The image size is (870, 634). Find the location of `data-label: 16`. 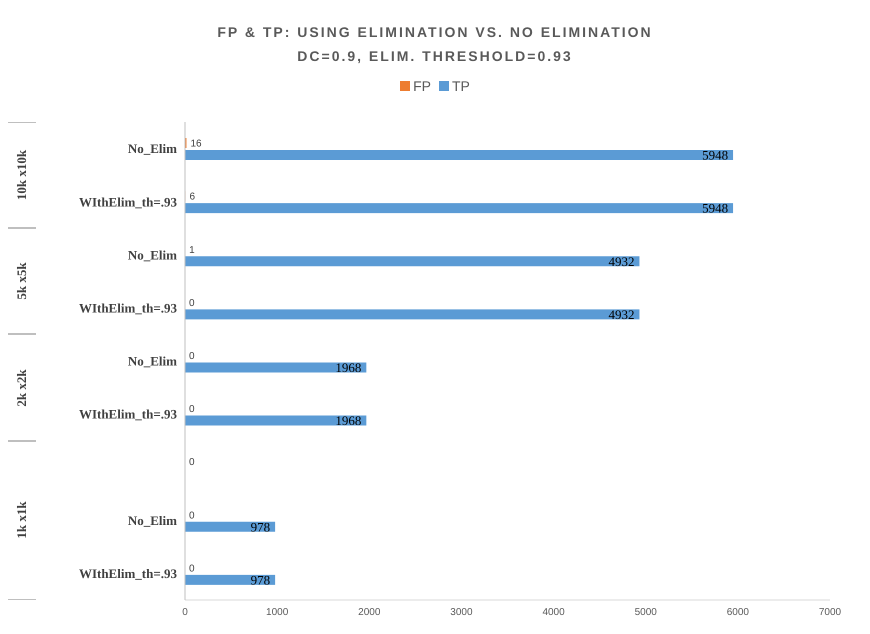

data-label: 16 is located at coordinates (196, 144).